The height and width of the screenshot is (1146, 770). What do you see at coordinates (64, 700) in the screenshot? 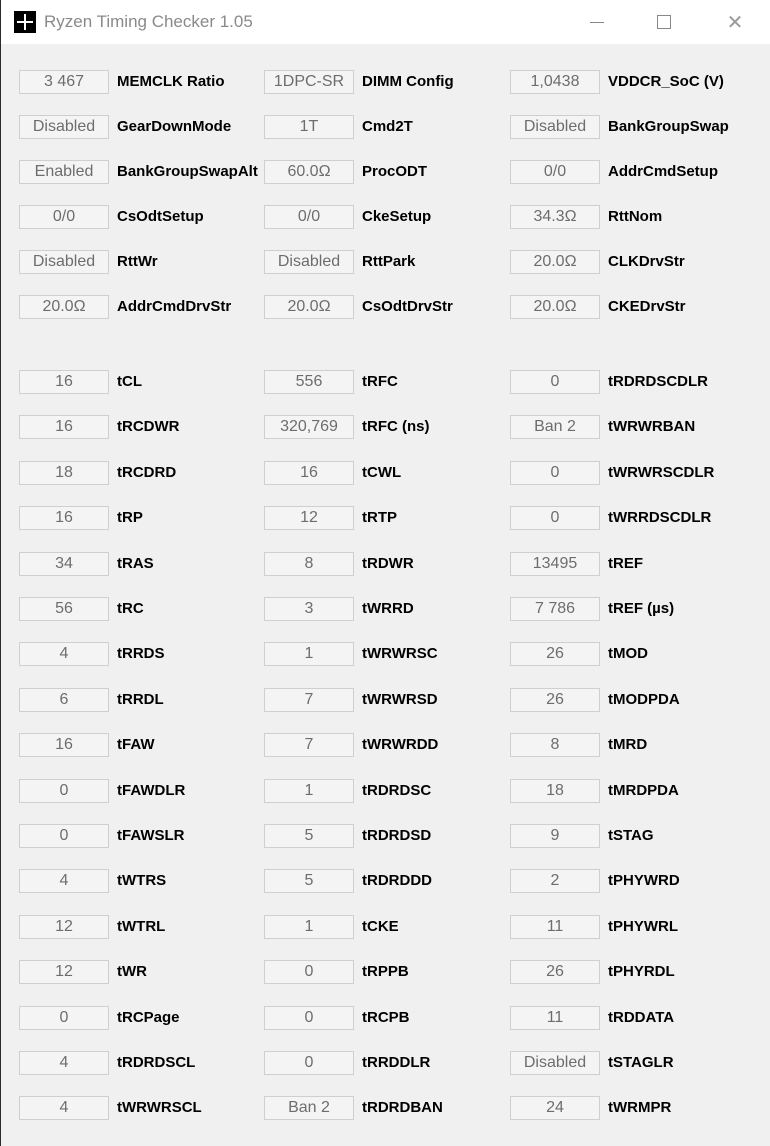
I see `value-textbox: 6` at bounding box center [64, 700].